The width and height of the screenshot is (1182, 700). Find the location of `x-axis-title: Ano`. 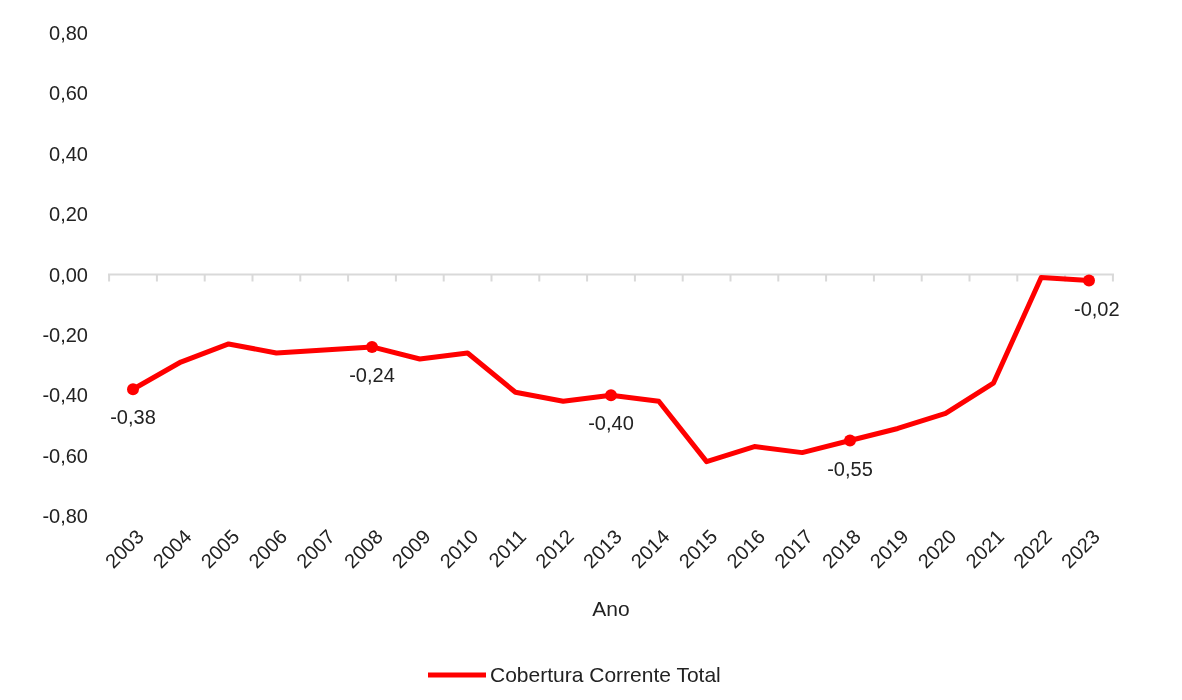

x-axis-title: Ano is located at coordinates (611, 608).